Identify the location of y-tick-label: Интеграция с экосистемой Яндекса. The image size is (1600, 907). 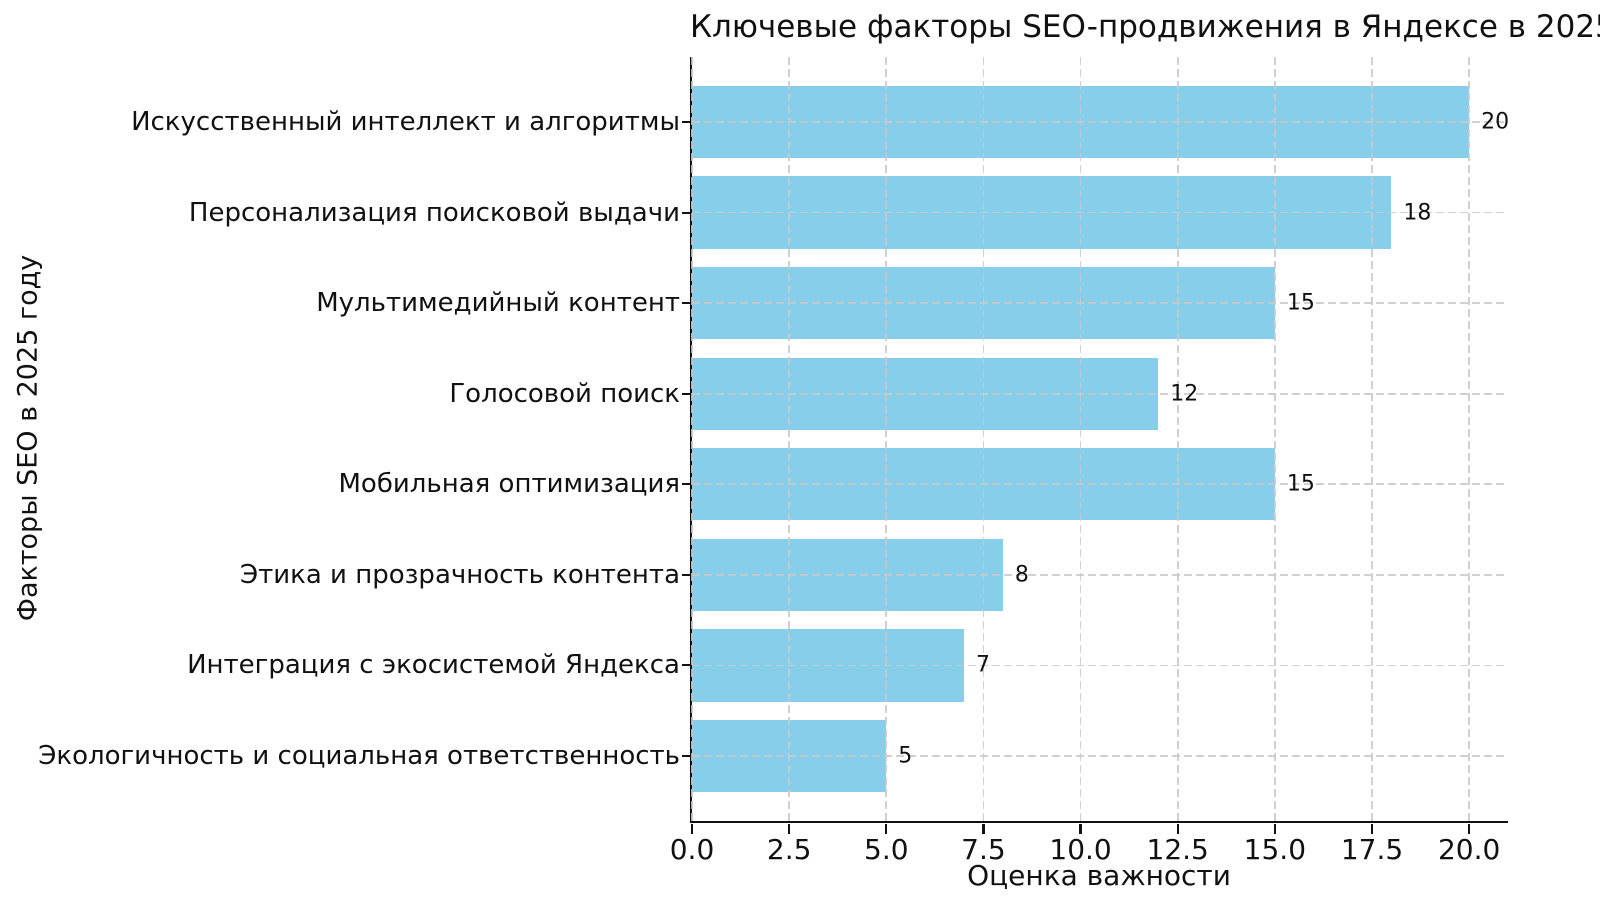
(433, 665).